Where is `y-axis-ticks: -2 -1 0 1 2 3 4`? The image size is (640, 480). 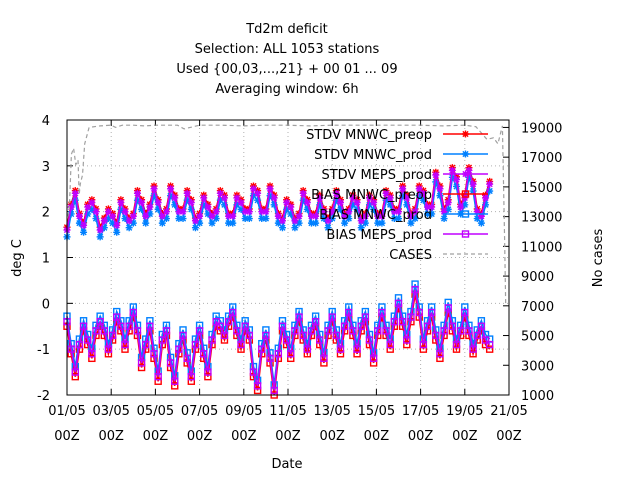 y-axis-ticks: -2 -1 0 1 2 3 4 is located at coordinates (55, 259).